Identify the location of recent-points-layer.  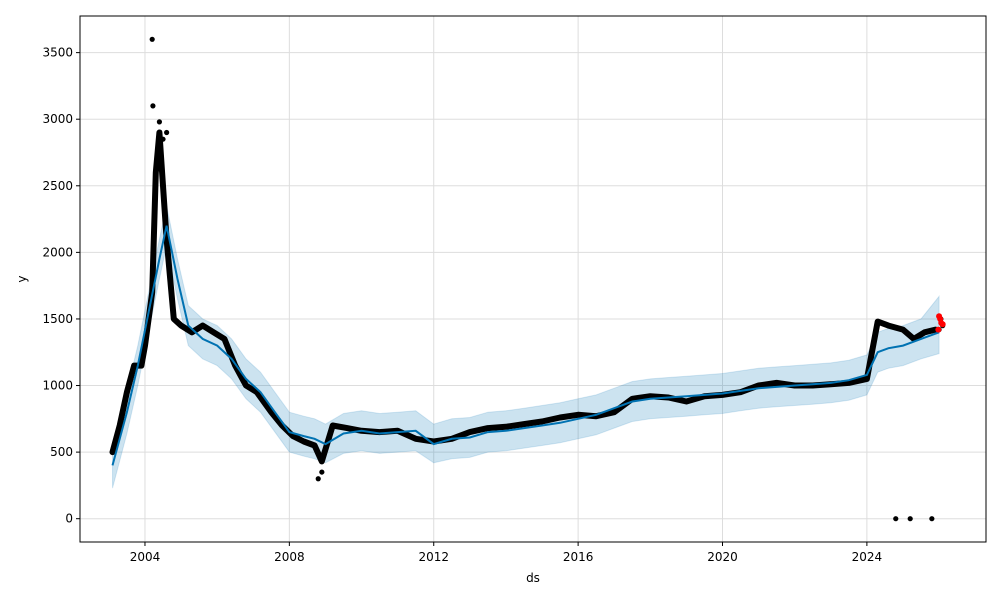
(940, 323).